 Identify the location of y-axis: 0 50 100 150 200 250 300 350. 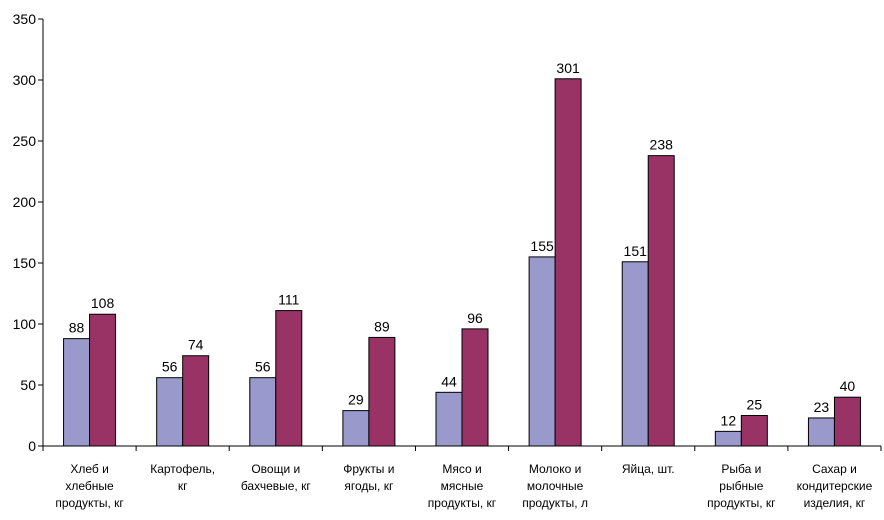
(28, 232).